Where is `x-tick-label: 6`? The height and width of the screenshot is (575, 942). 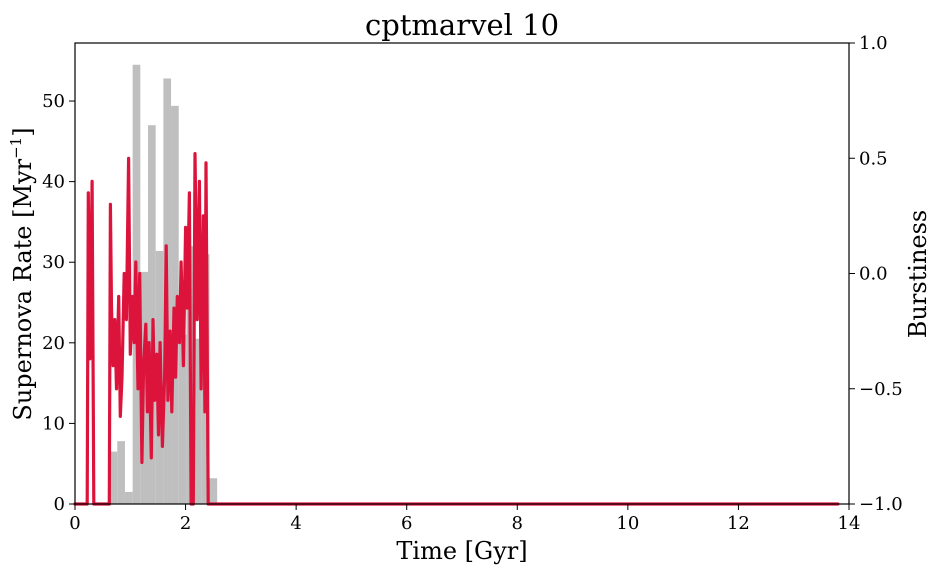 x-tick-label: 6 is located at coordinates (406, 523).